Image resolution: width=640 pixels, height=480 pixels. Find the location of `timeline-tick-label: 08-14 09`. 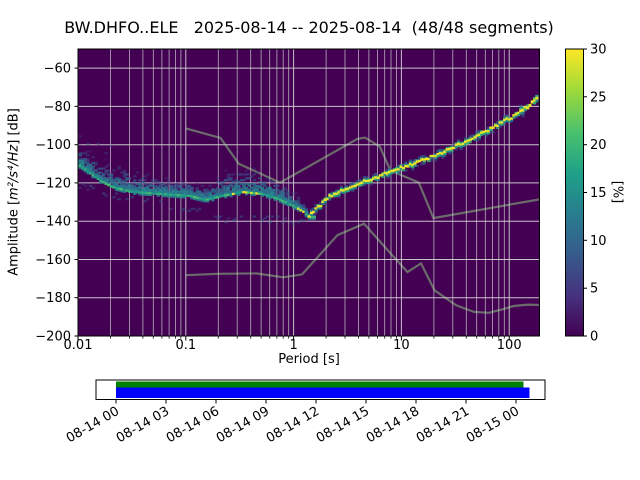

timeline-tick-label: 08-14 09 is located at coordinates (243, 425).